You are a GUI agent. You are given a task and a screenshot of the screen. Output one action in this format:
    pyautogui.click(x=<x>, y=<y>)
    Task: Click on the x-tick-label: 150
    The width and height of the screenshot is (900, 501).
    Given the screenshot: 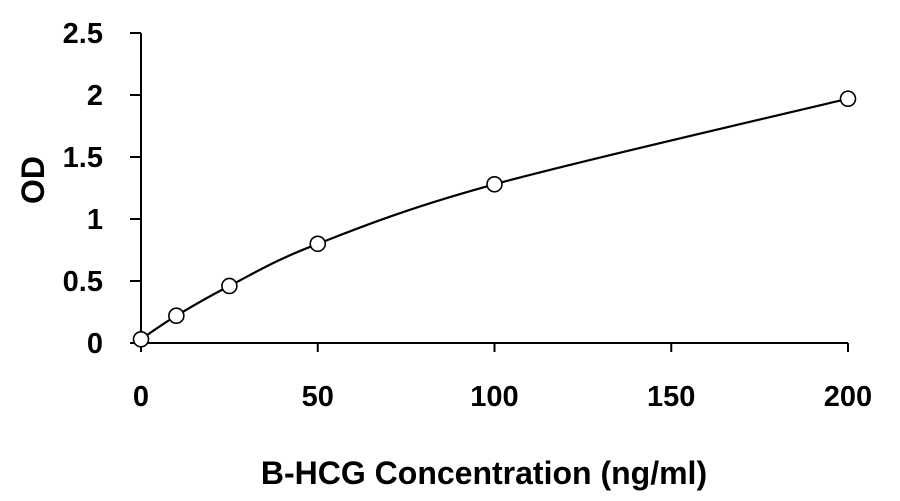 What is the action you would take?
    pyautogui.click(x=671, y=397)
    